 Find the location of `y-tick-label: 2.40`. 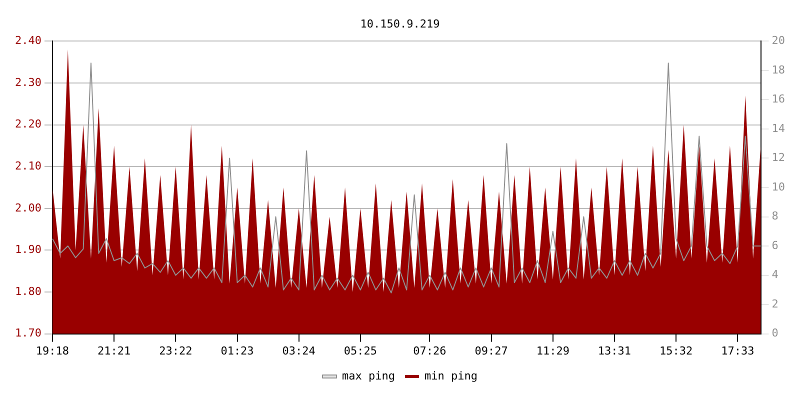

y-tick-label: 2.40 is located at coordinates (28, 41).